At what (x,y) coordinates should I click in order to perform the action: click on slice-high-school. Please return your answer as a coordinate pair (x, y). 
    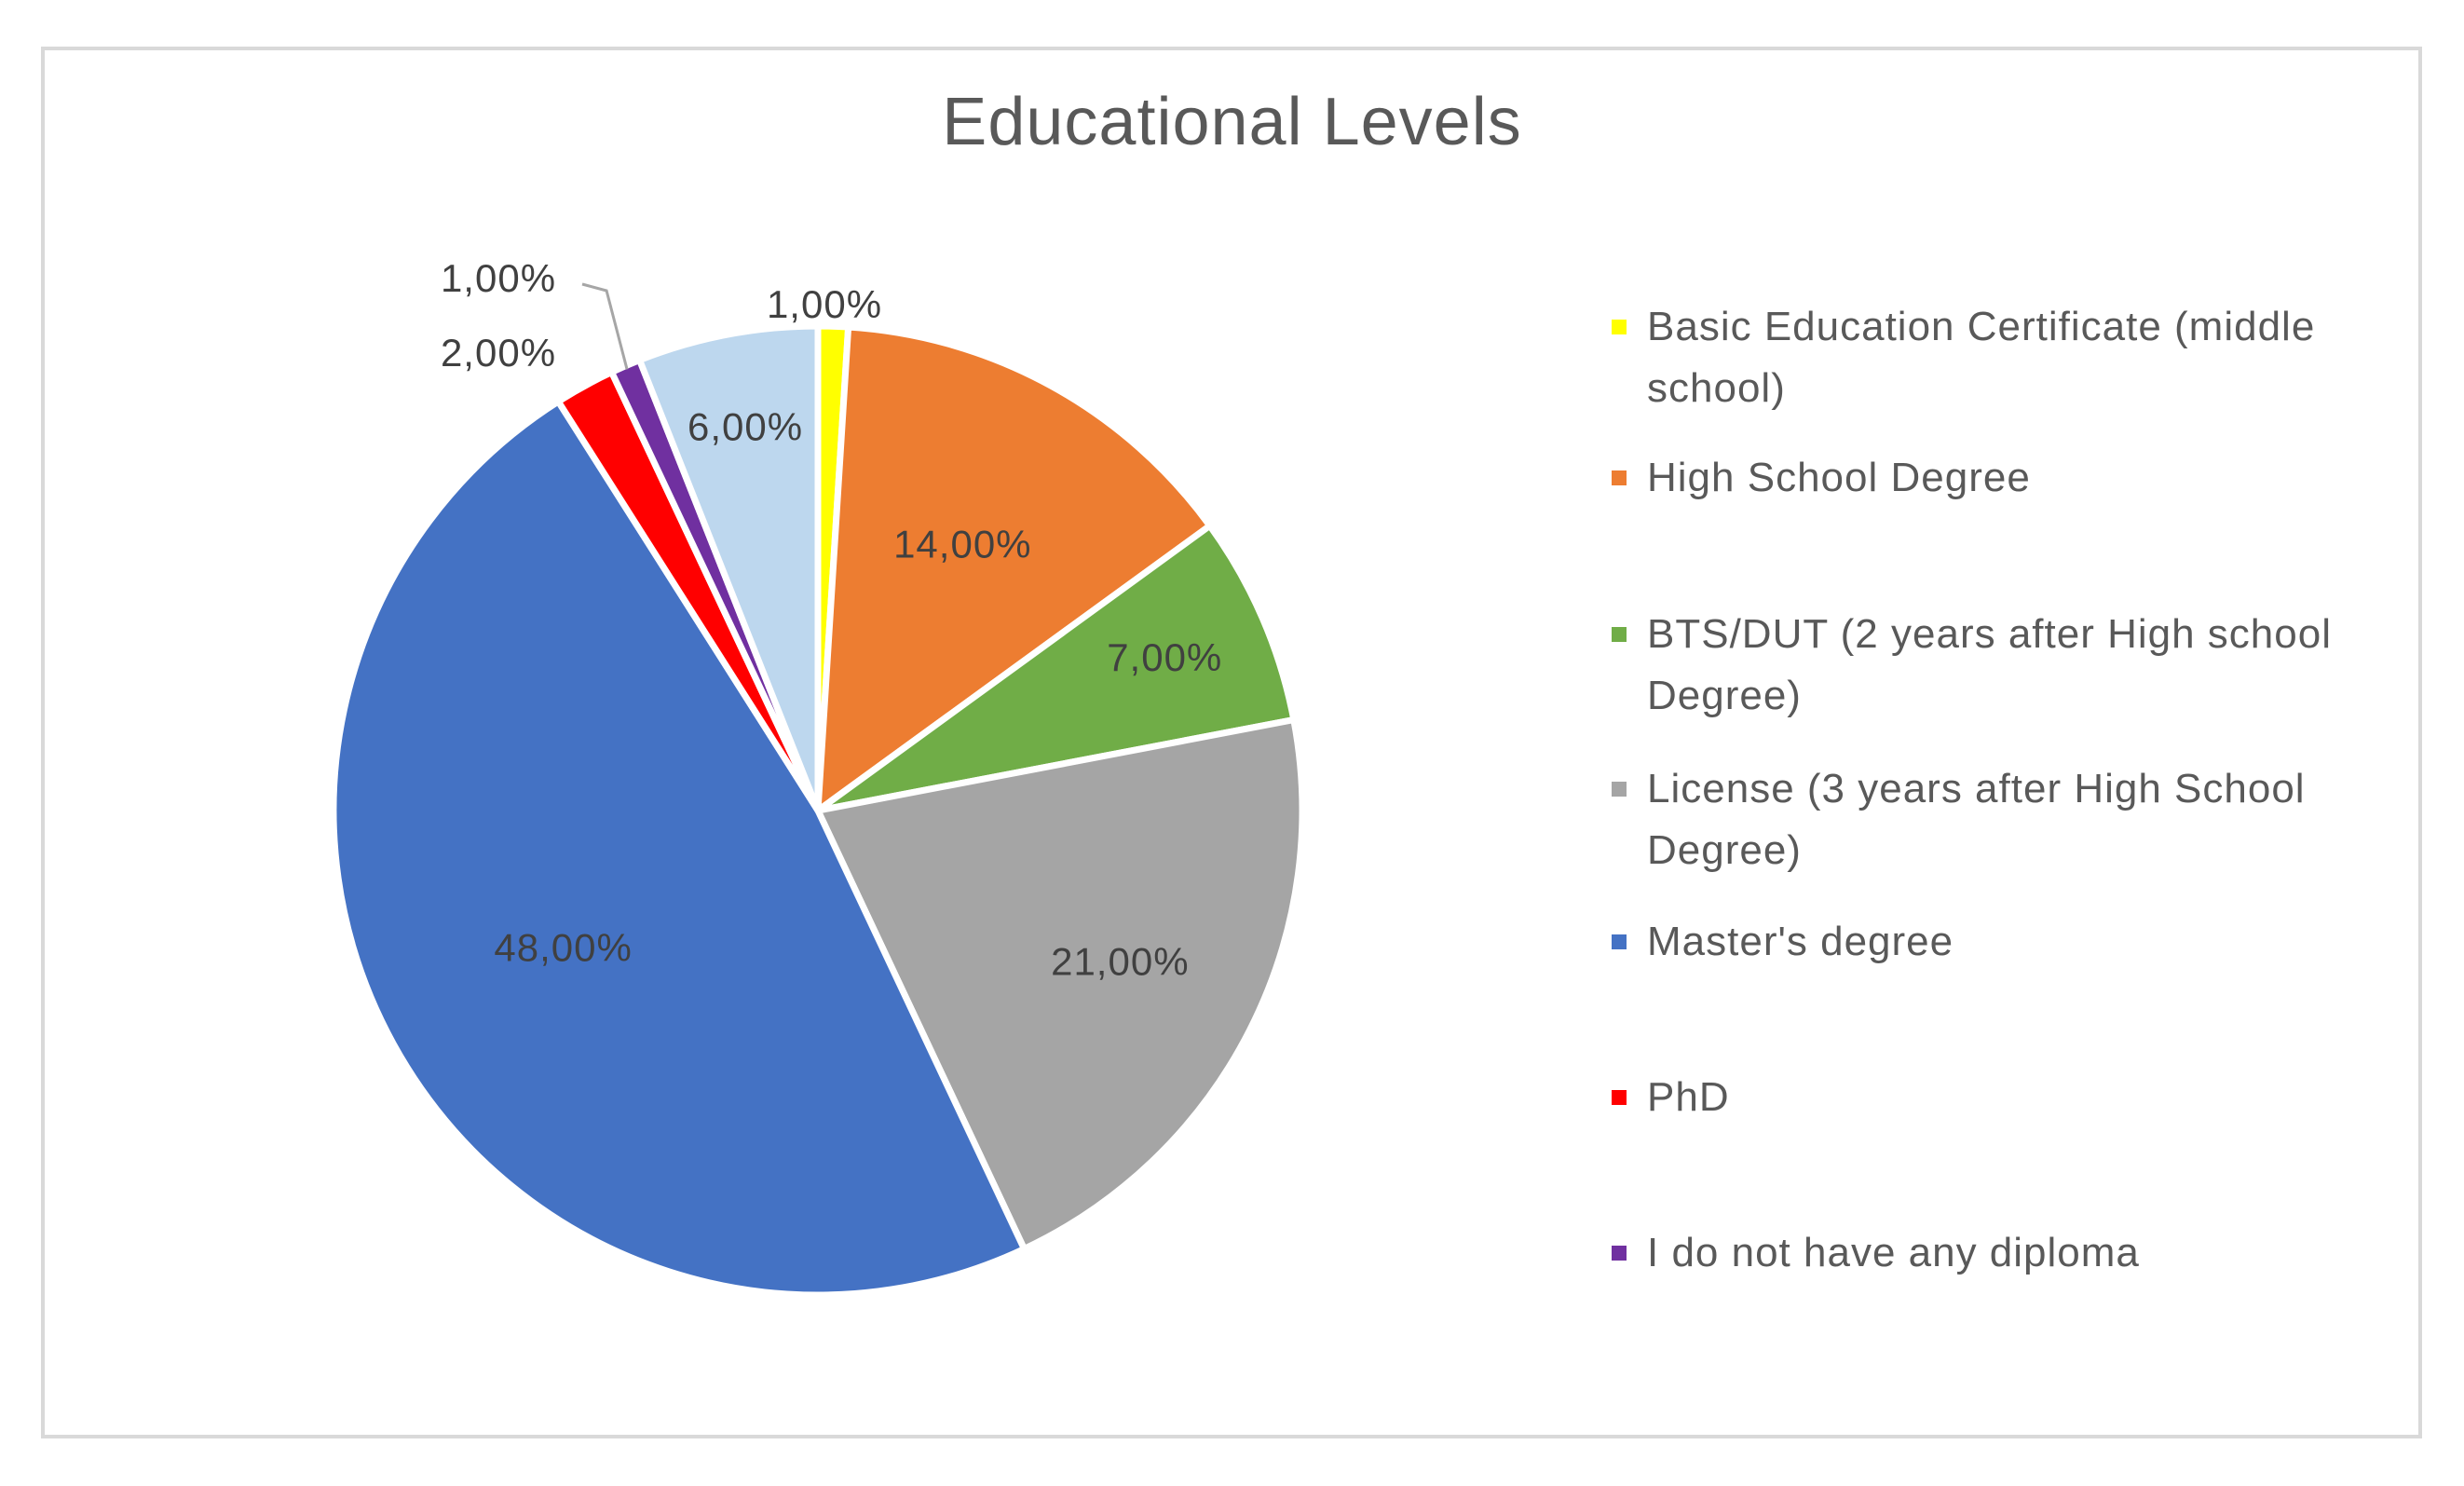
    Looking at the image, I should click on (1014, 568).